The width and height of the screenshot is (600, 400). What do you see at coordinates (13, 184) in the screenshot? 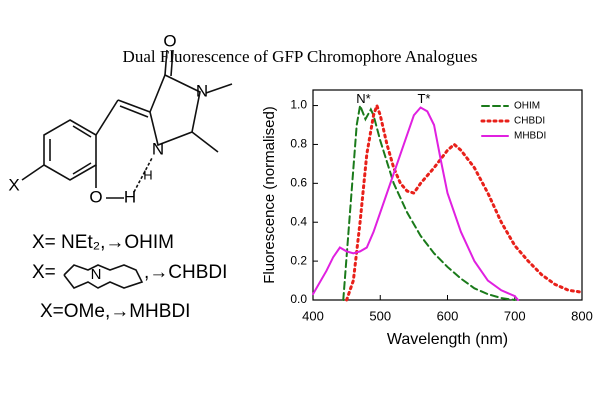
I see `atom: X` at bounding box center [13, 184].